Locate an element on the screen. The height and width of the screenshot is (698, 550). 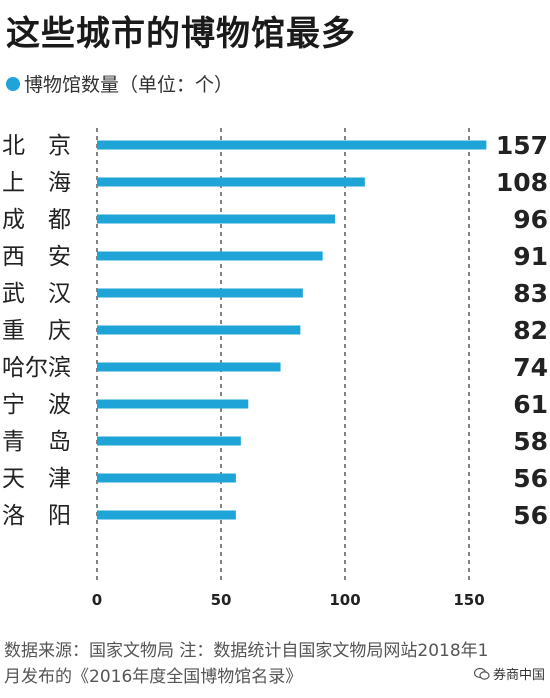
category-label: 天 津 is located at coordinates (36, 479).